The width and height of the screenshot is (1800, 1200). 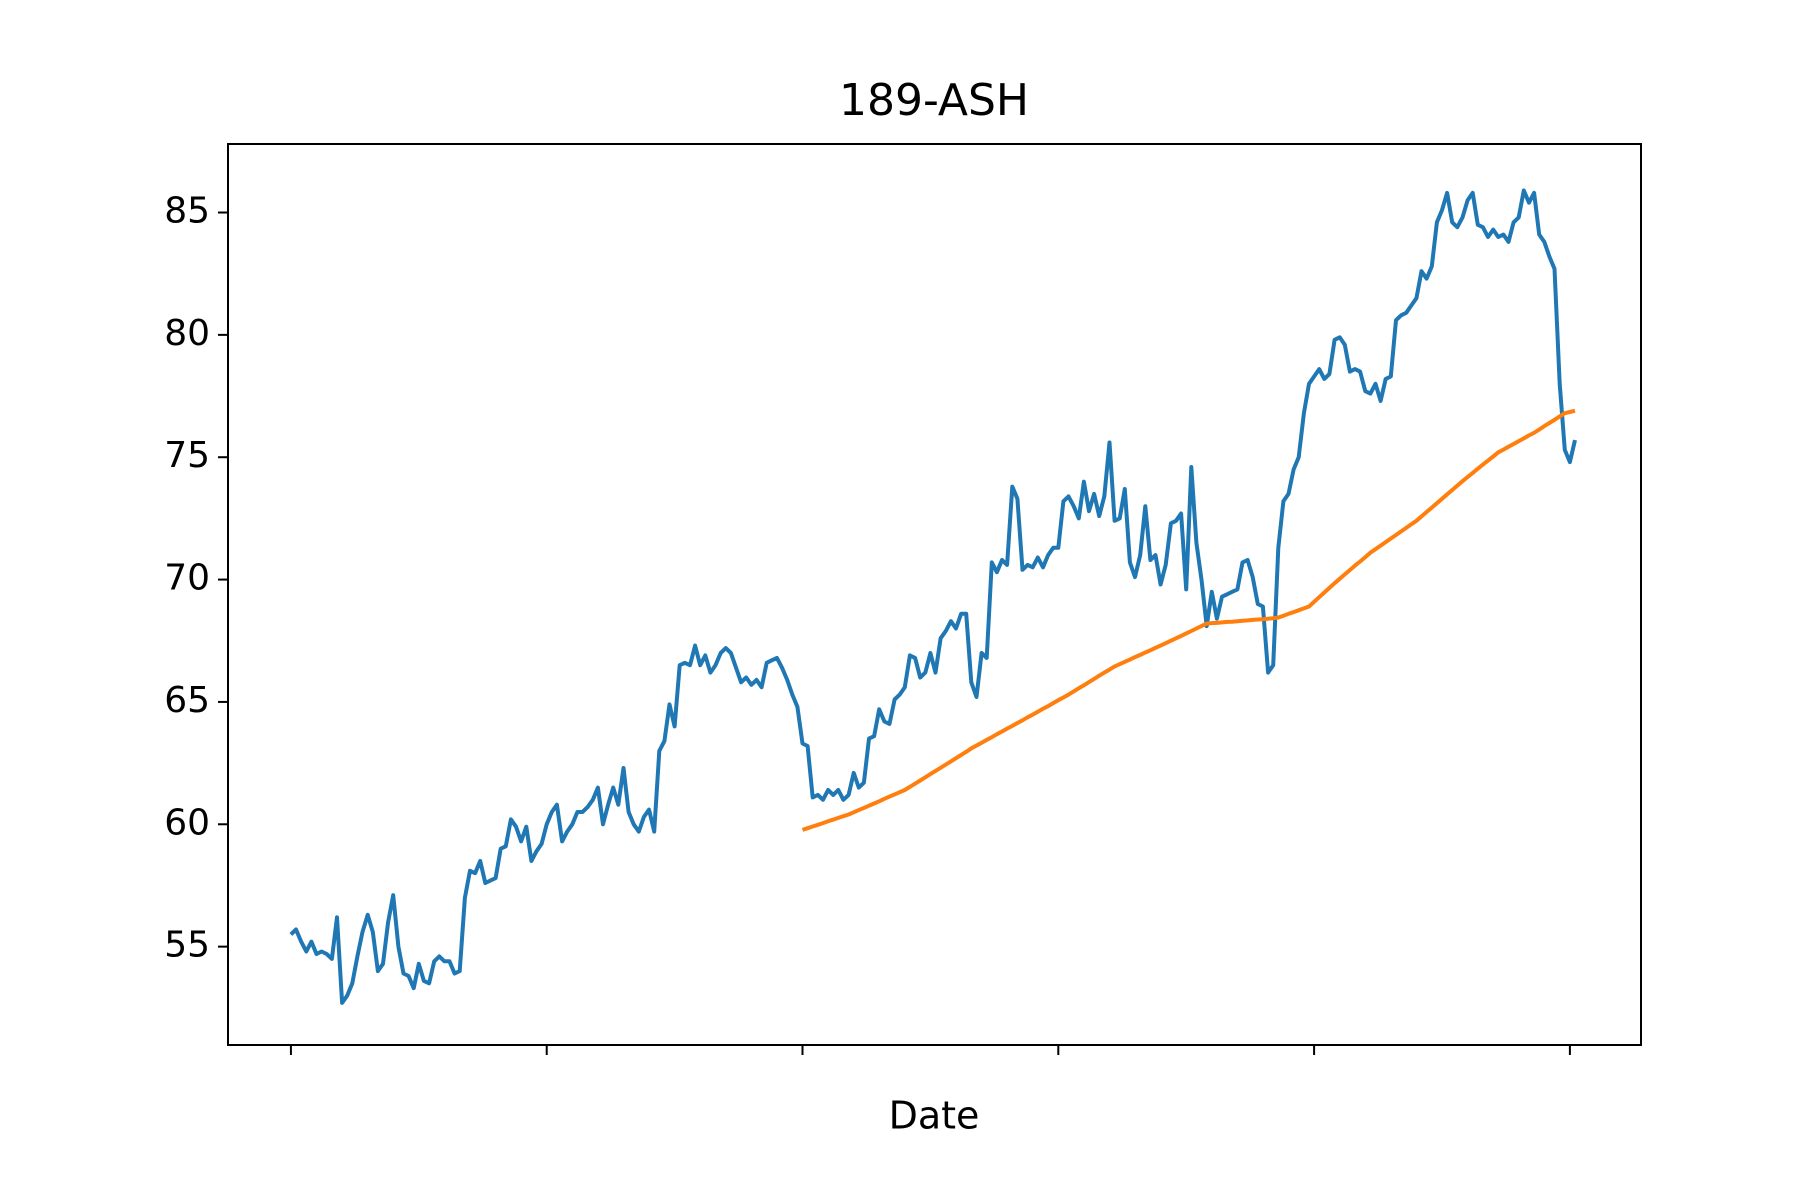 I want to click on chart-title: 189-ASH, so click(x=934, y=100).